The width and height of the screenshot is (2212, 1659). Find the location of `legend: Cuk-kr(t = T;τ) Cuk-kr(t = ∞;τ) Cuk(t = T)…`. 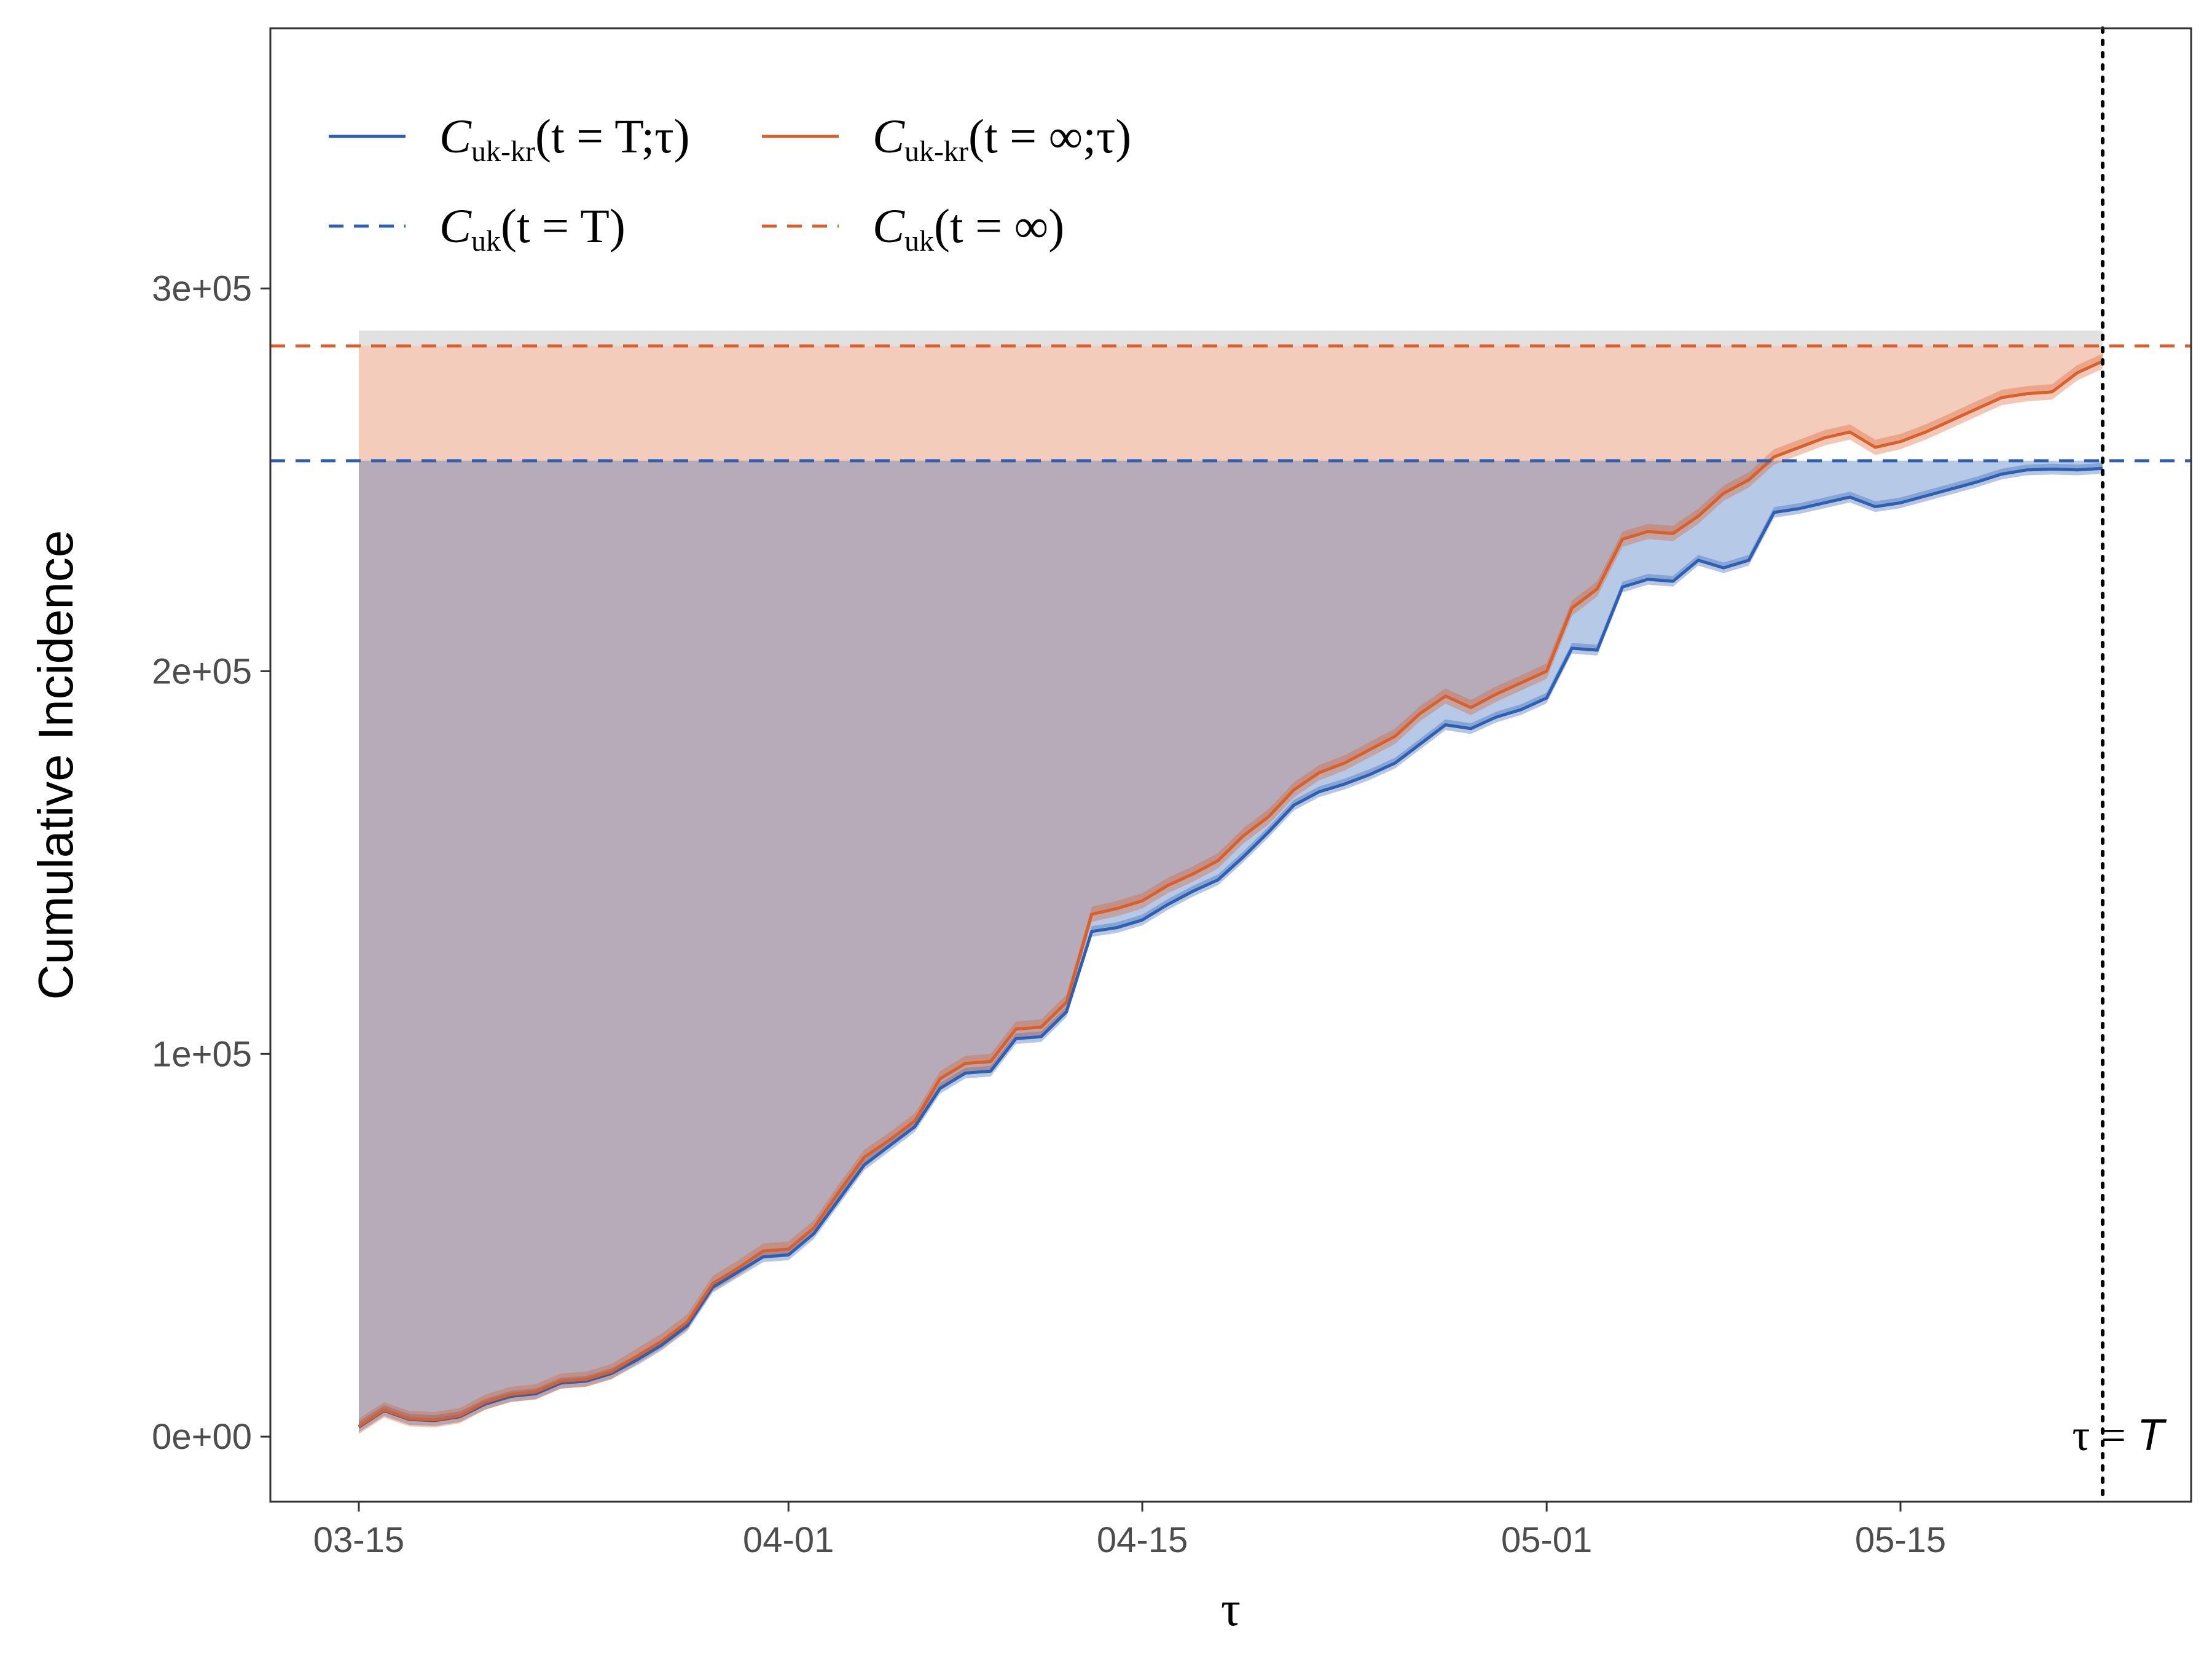

legend: Cuk-kr(t = T;τ) Cuk-kr(t = ∞;τ) Cuk(t = T)… is located at coordinates (730, 183).